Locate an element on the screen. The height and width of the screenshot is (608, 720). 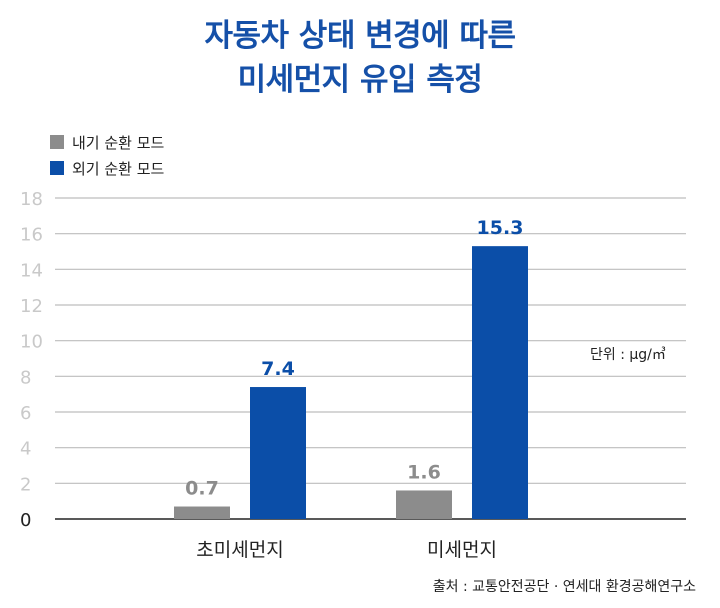
legend-label-outdoor: 외기 순환 모드 is located at coordinates (118, 168).